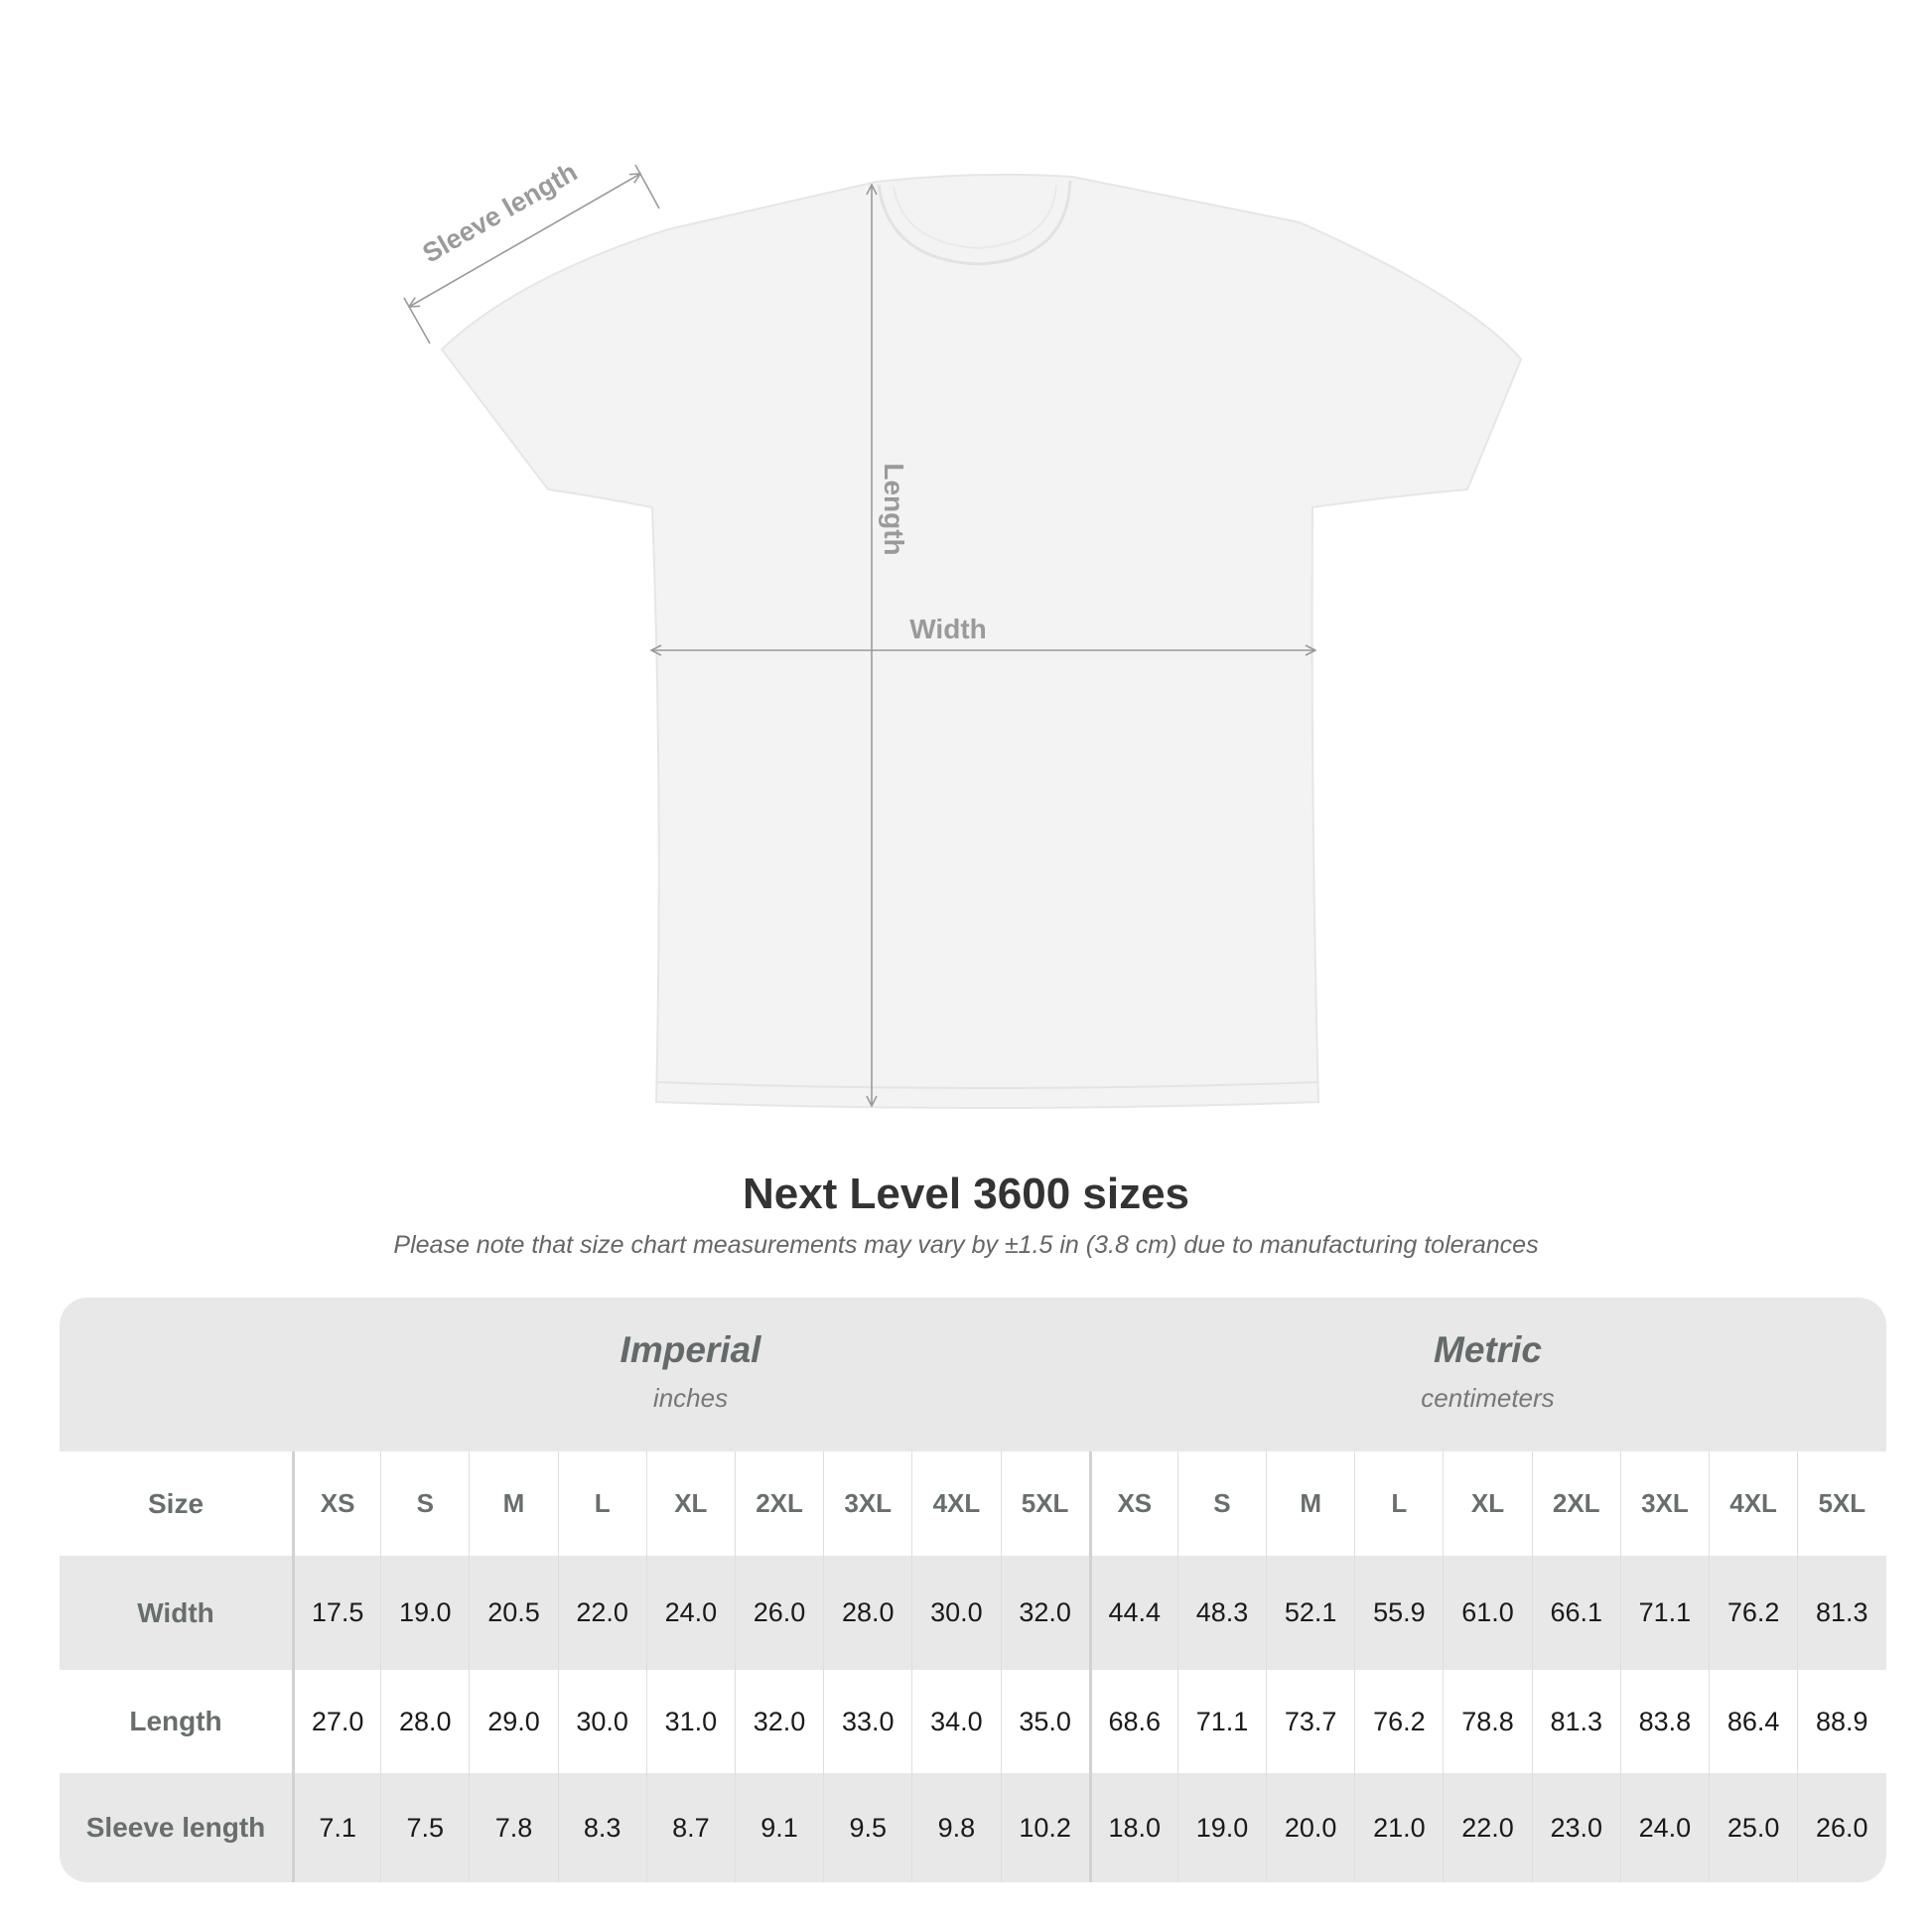  What do you see at coordinates (425, 1613) in the screenshot?
I see `imperial-value-cell: 19.0` at bounding box center [425, 1613].